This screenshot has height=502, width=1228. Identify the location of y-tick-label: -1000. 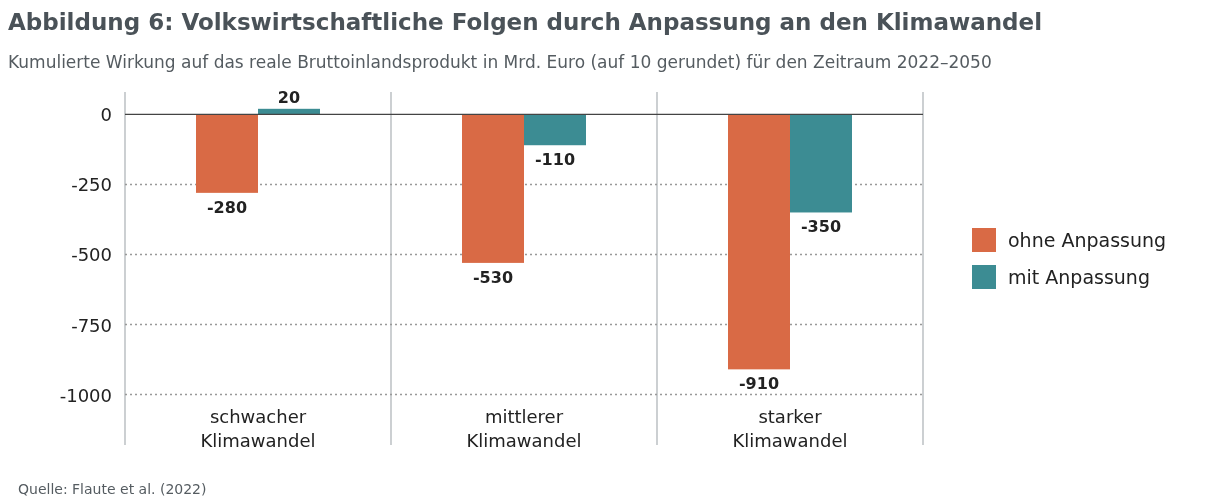
(85, 395).